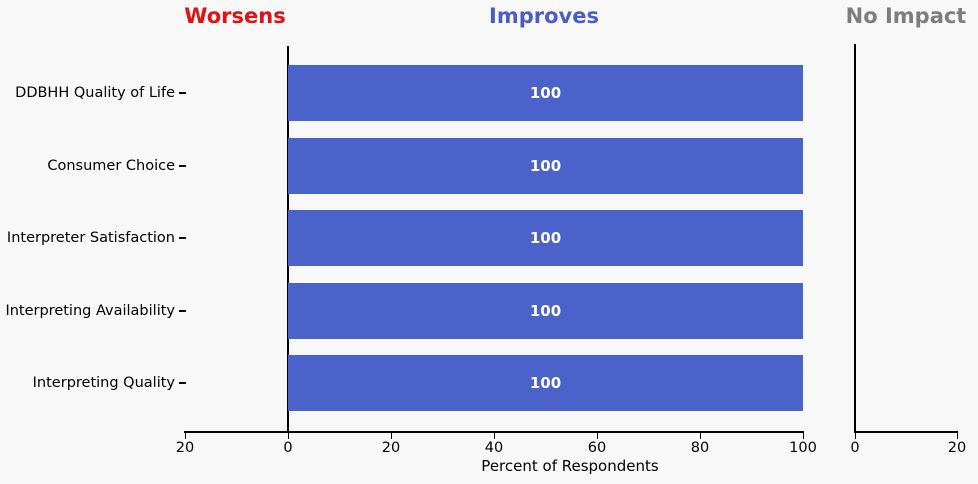 This screenshot has height=484, width=978. What do you see at coordinates (855, 238) in the screenshot?
I see `no-impact-axis-line` at bounding box center [855, 238].